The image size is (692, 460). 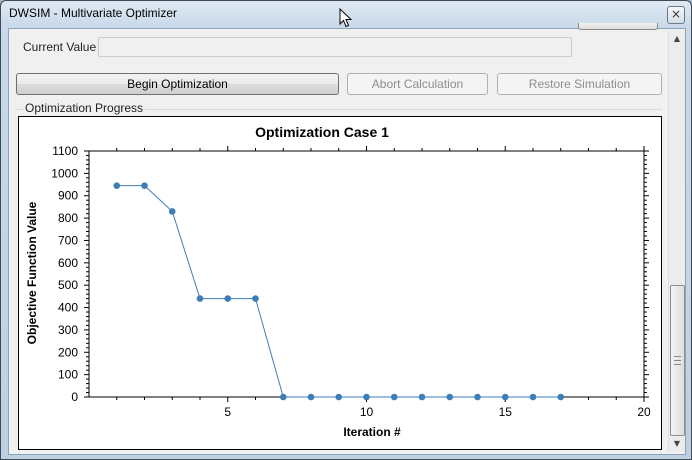 I want to click on window-title: DWSIM - Multivariate Optimizer, so click(x=93, y=13).